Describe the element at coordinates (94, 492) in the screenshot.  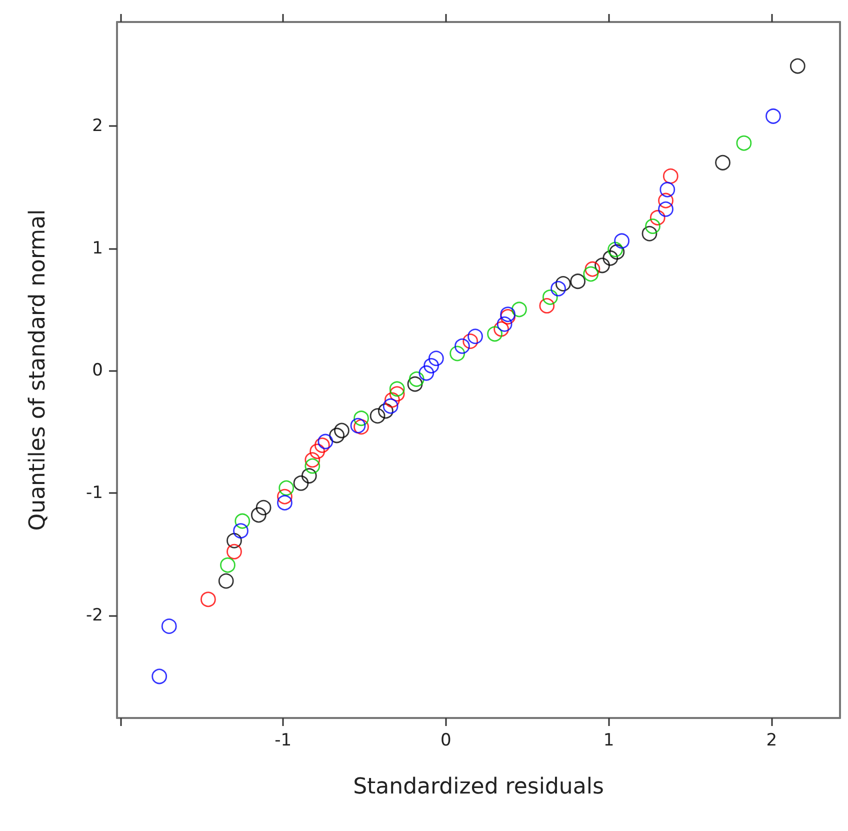
I see `y-tick-label: -1` at that location.